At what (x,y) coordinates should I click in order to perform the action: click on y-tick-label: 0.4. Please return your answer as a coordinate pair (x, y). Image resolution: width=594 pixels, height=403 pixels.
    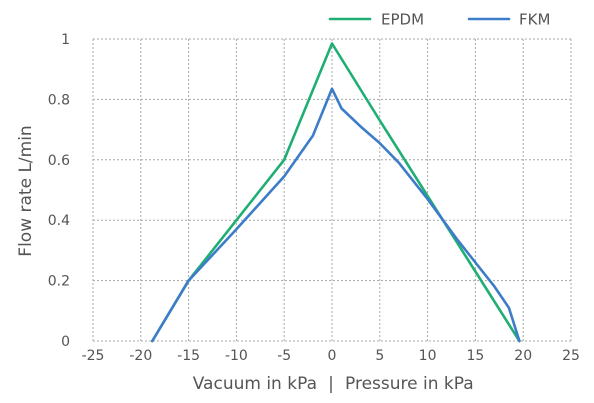
    Looking at the image, I should click on (59, 221).